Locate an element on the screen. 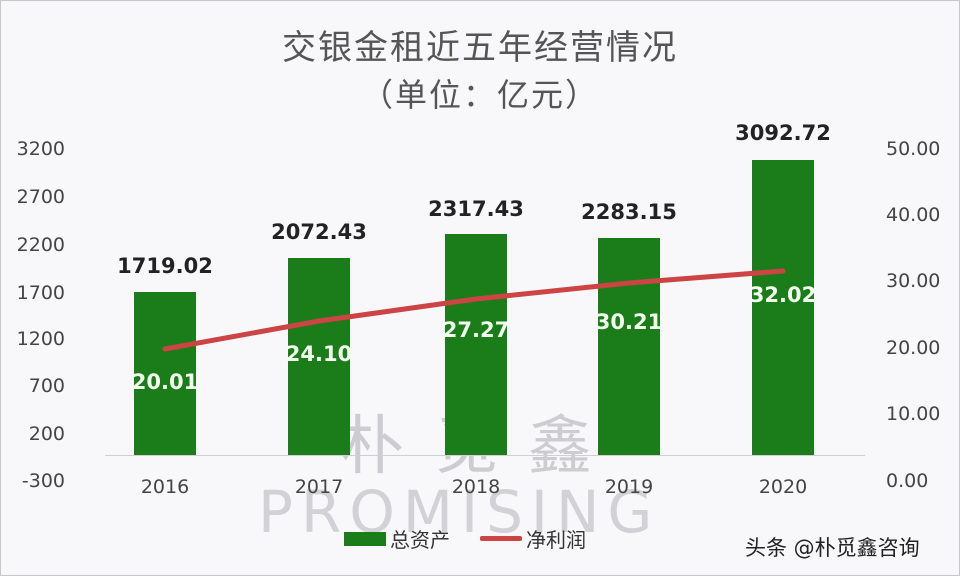 This screenshot has width=960, height=576. x-tick: 2017 is located at coordinates (319, 487).